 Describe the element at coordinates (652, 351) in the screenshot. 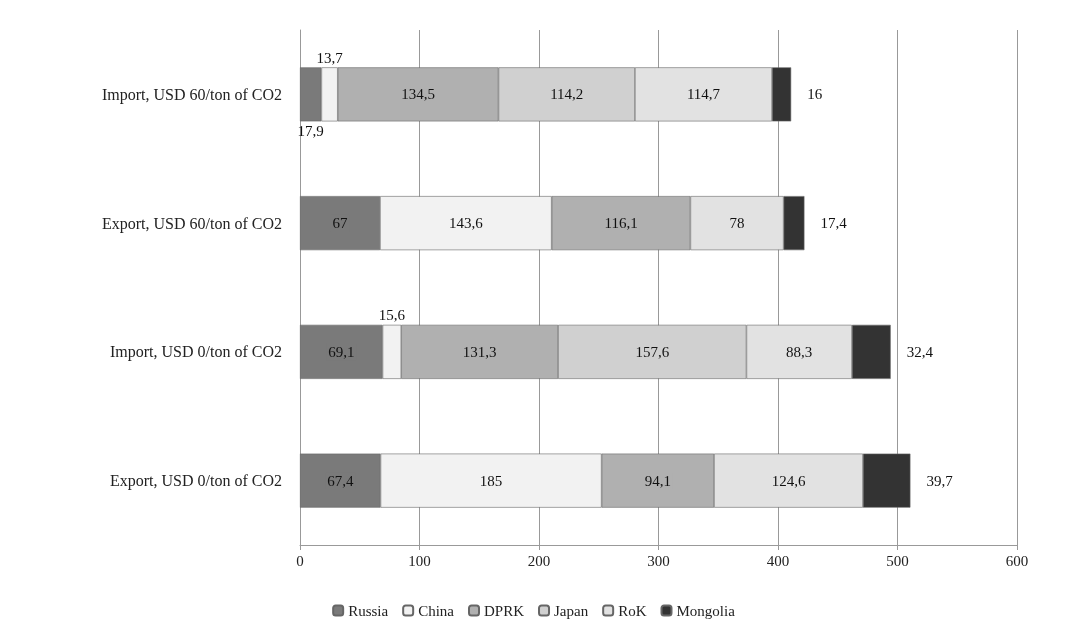

I see `data-label: 157,6` at that location.